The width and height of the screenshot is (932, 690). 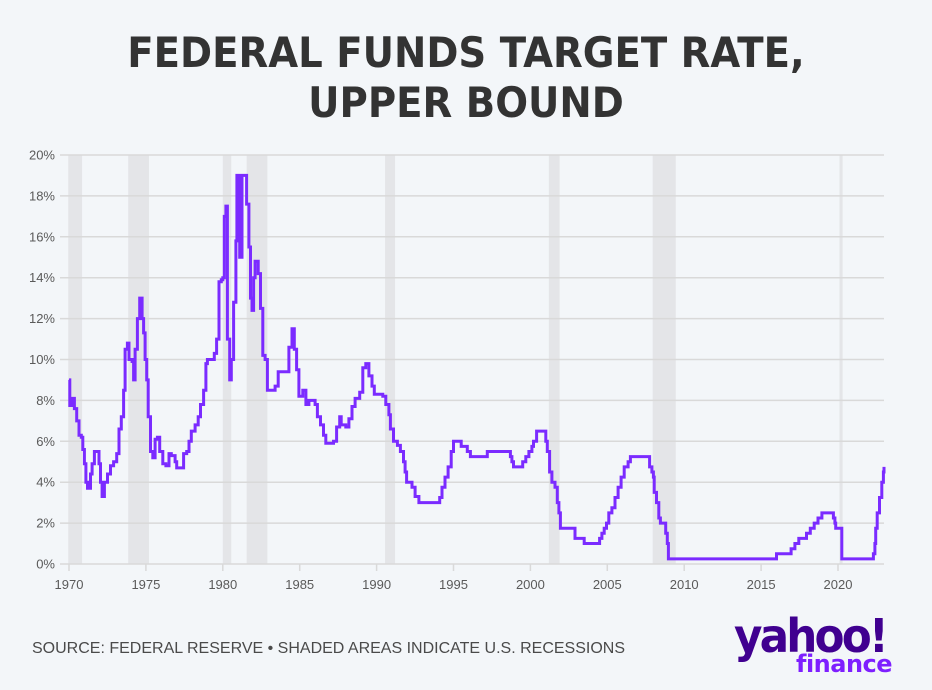 I want to click on y-axis: 0% 2% 4% 6% 8% 10% 12% 14% 16% 18% 20%, so click(x=42, y=360).